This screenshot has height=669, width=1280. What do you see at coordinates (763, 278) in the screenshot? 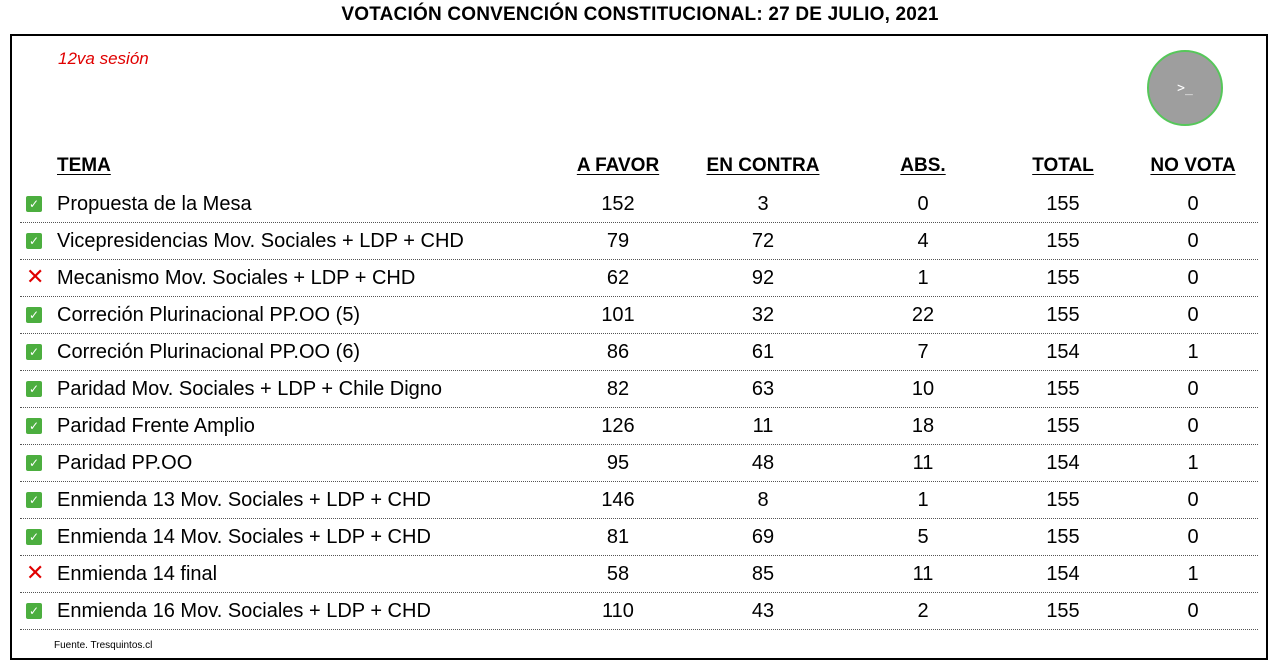
I see `cell-en-contra: 92` at bounding box center [763, 278].